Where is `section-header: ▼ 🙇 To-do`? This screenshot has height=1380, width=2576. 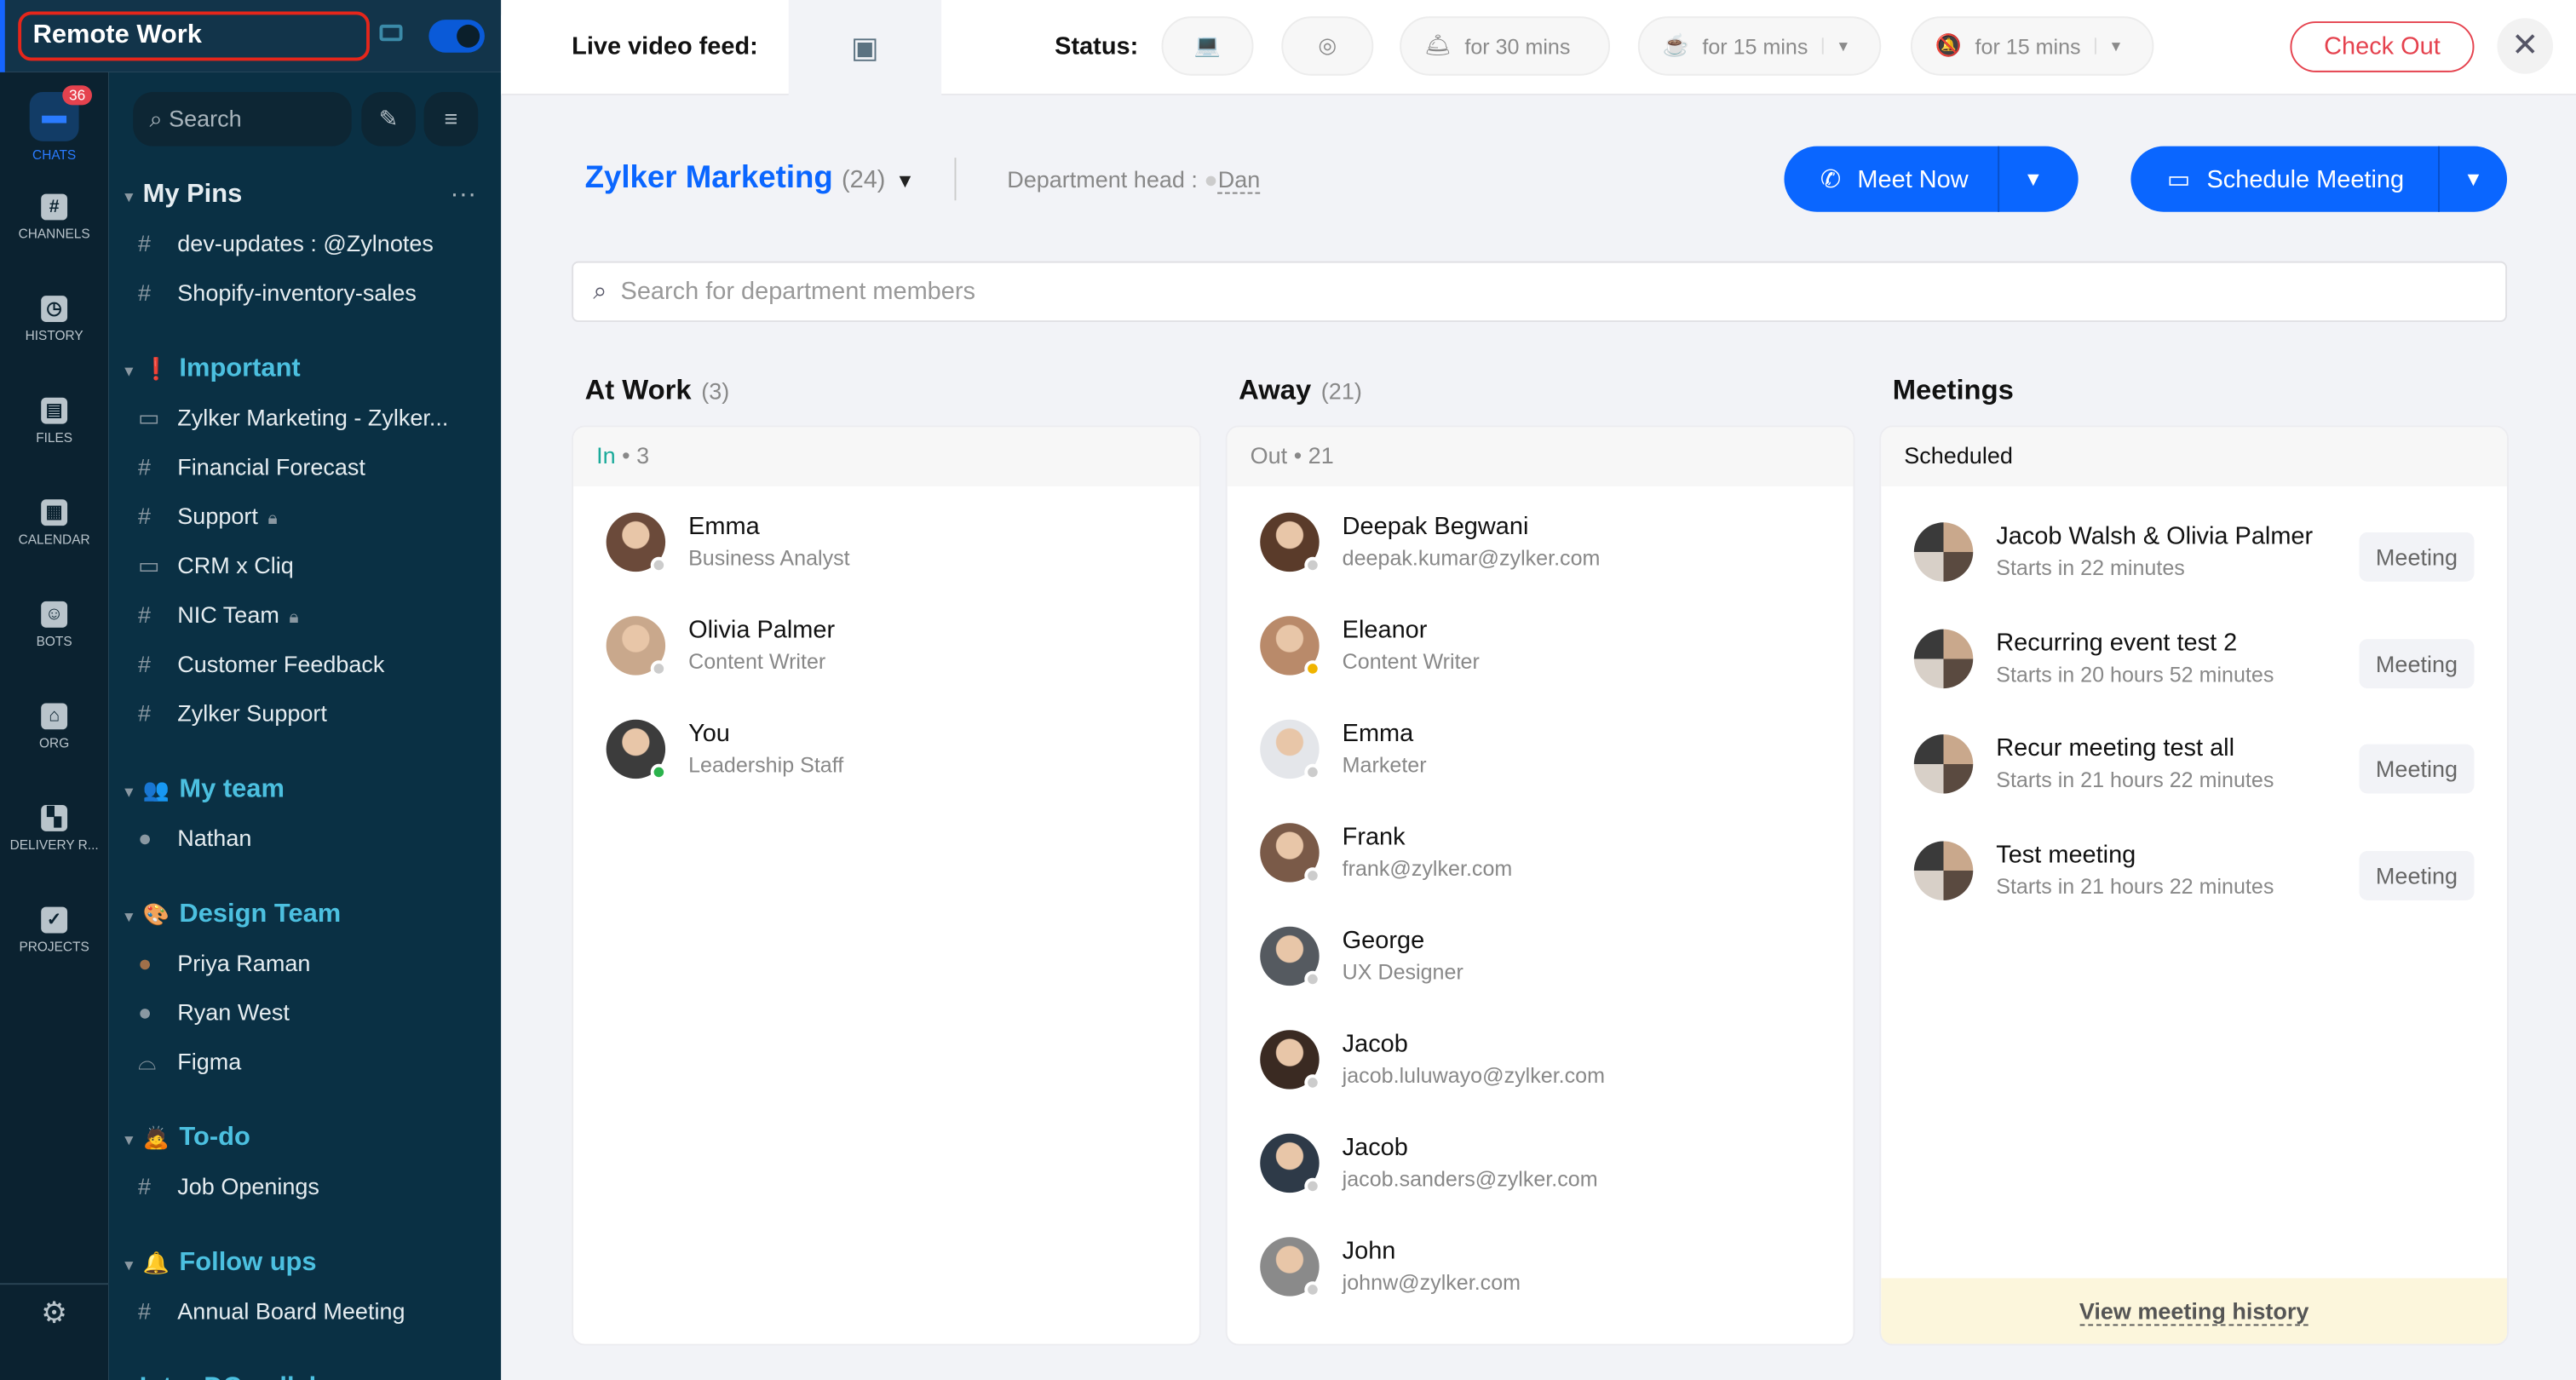 section-header: ▼ 🙇 To-do is located at coordinates (185, 1138).